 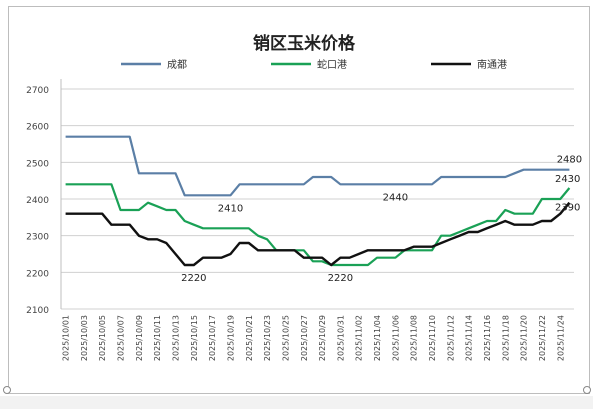 I want to click on bottom-strip, so click(x=296, y=402).